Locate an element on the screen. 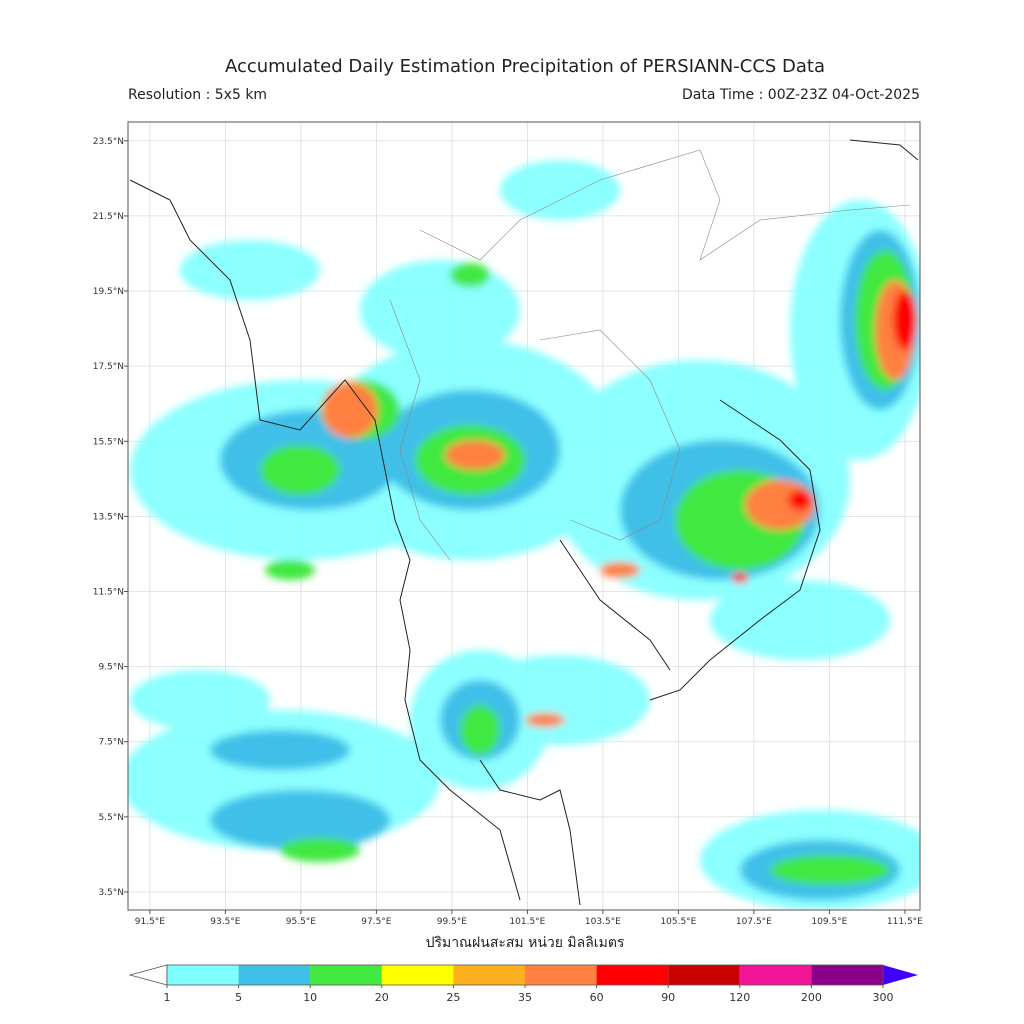 Image resolution: width=1024 pixels, height=1024 pixels. colorbar-tick-label: 120 is located at coordinates (739, 997).